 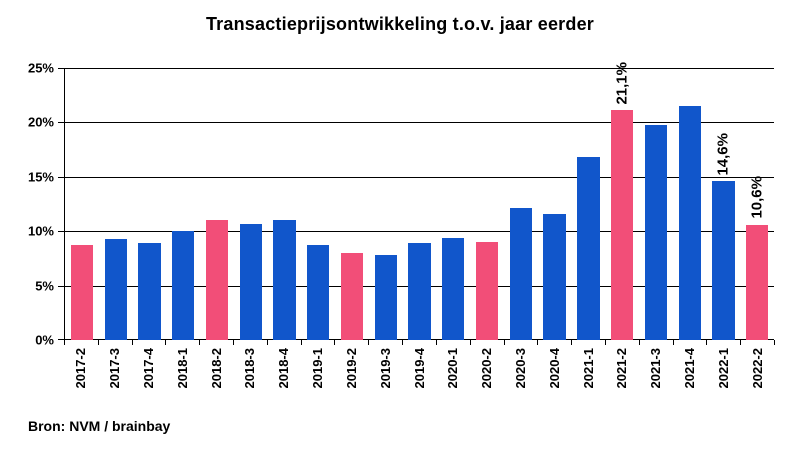 What do you see at coordinates (81, 368) in the screenshot?
I see `x-axis-label: 2017-2` at bounding box center [81, 368].